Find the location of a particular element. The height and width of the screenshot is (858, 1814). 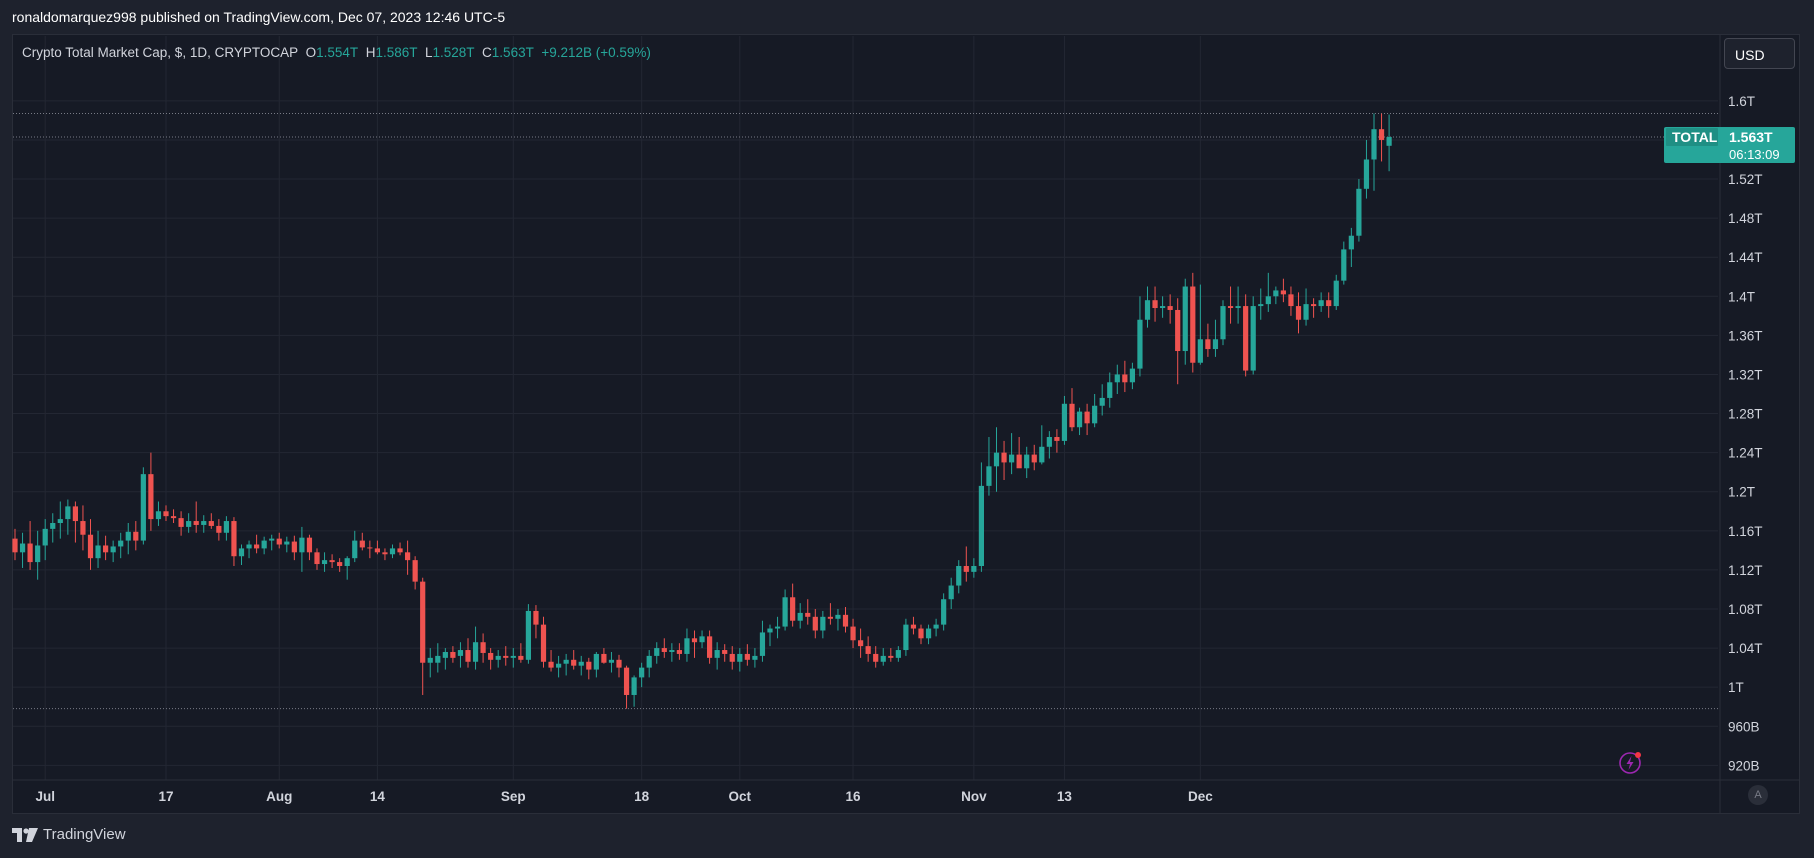

price-tag-name: TOTAL is located at coordinates (1695, 137).